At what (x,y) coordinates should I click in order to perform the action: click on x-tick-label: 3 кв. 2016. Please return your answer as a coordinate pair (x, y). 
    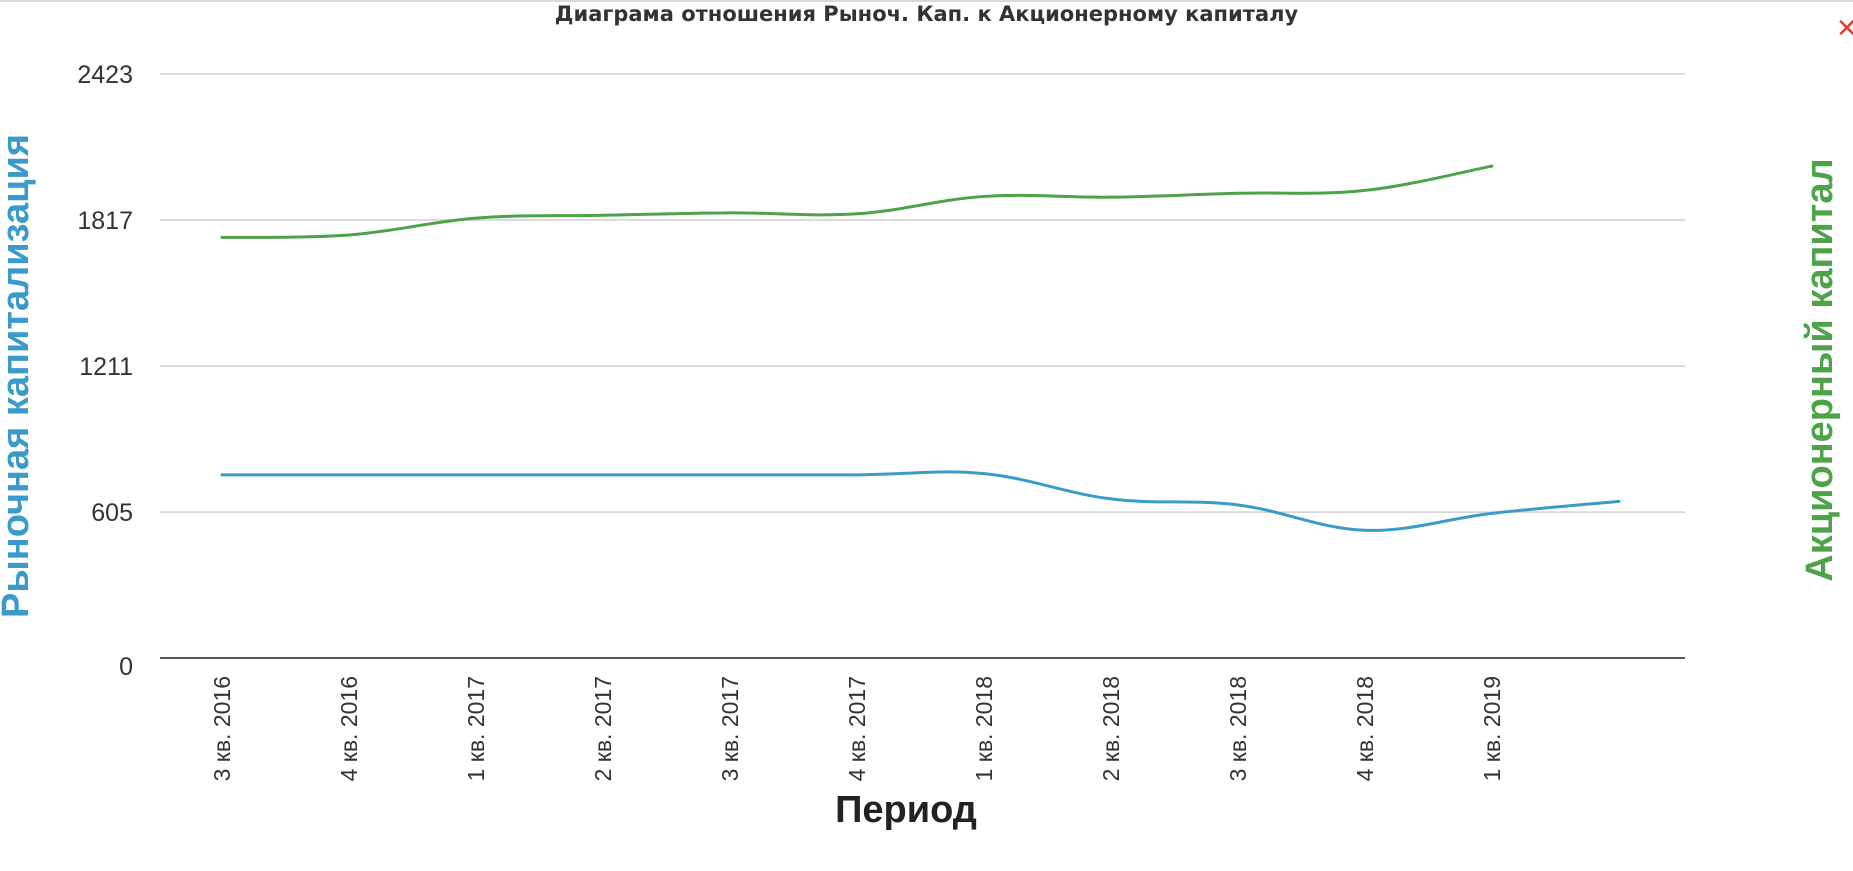
    Looking at the image, I should click on (222, 728).